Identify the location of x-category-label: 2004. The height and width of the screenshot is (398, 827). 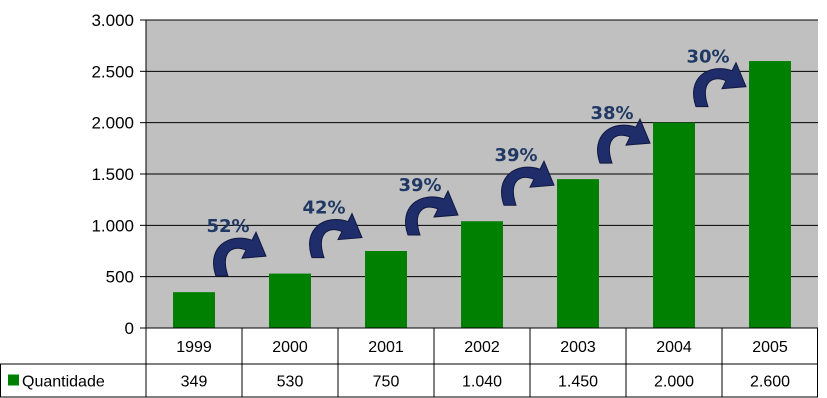
(674, 347).